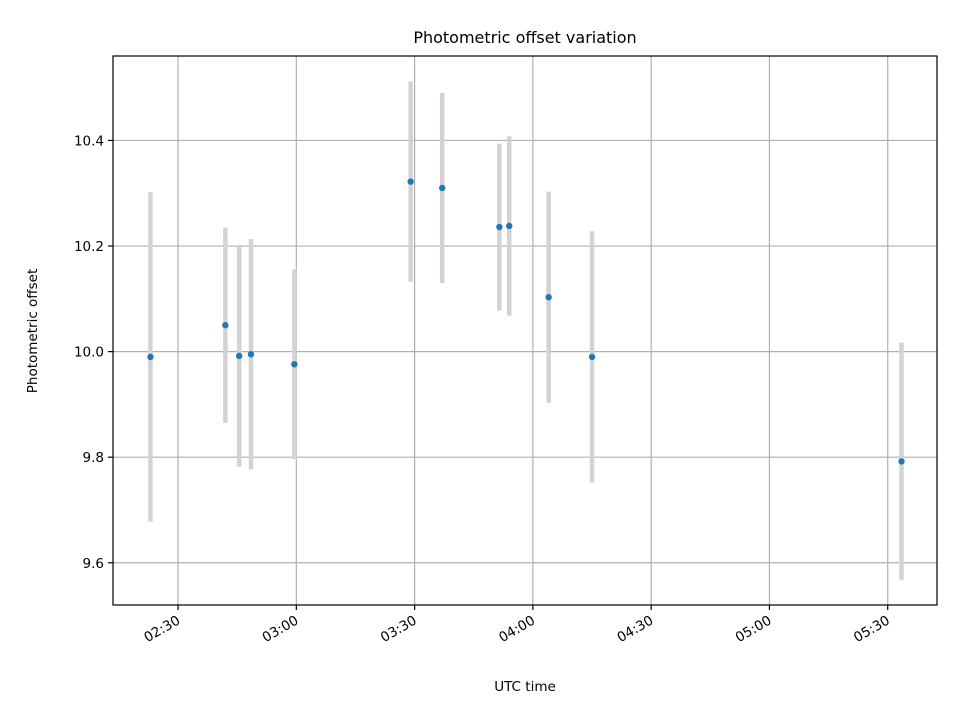  What do you see at coordinates (33, 331) in the screenshot?
I see `y-axis-label: Photometric offset` at bounding box center [33, 331].